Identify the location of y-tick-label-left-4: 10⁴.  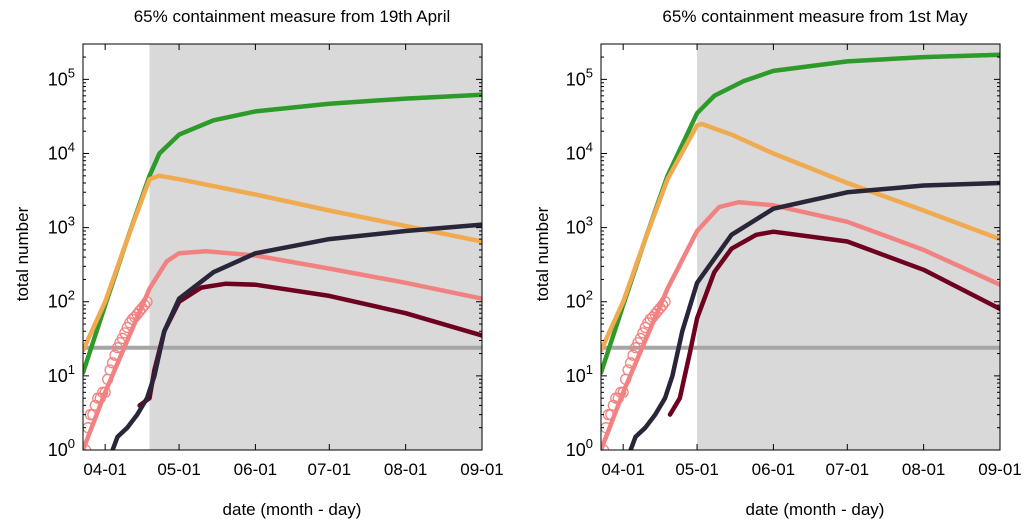
(61, 151).